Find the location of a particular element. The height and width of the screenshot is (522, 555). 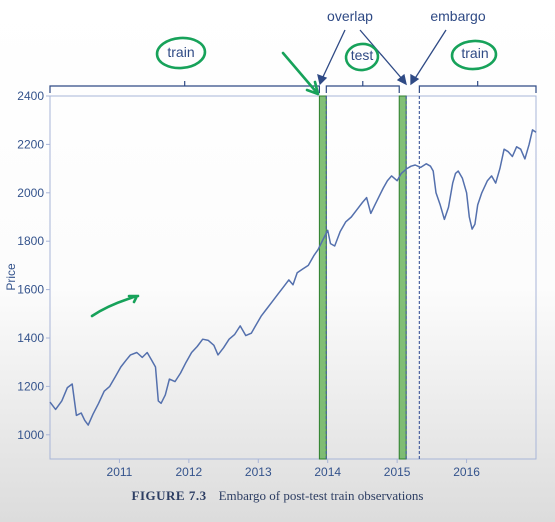

circle-train-right-mark is located at coordinates (474, 55).